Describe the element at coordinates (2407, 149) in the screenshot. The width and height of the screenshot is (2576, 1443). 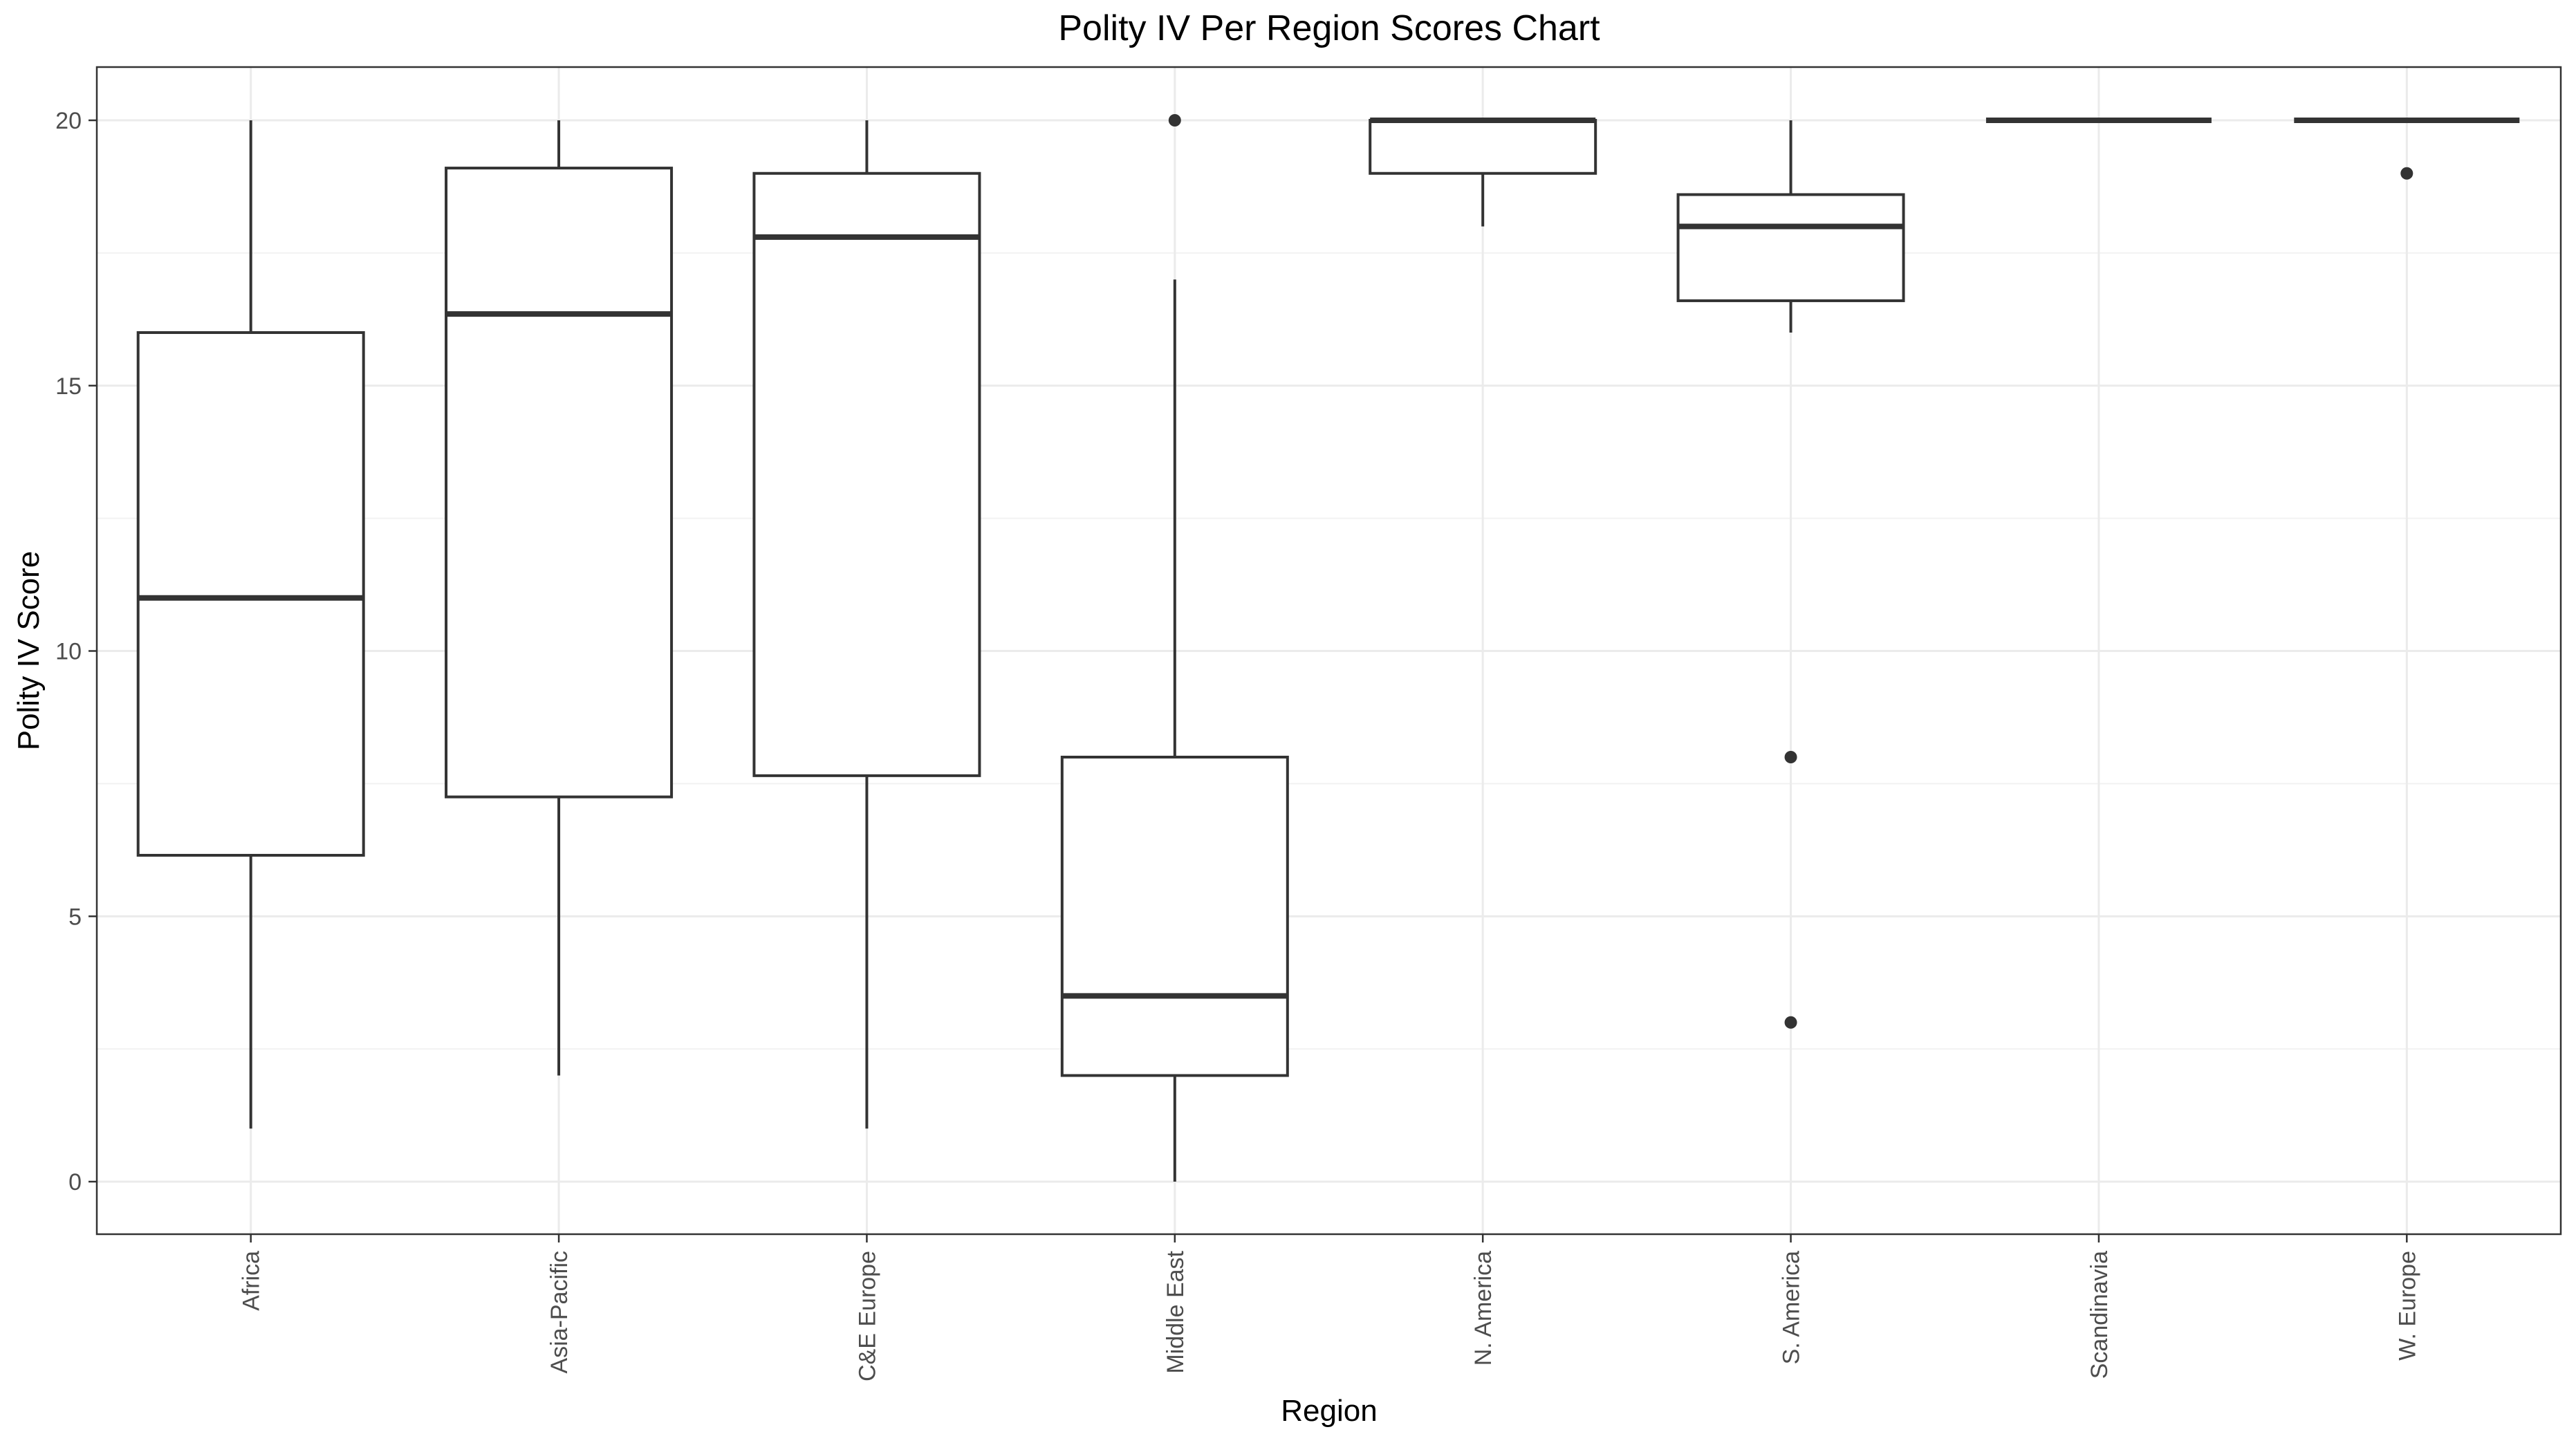
I see `box-w-europe` at that location.